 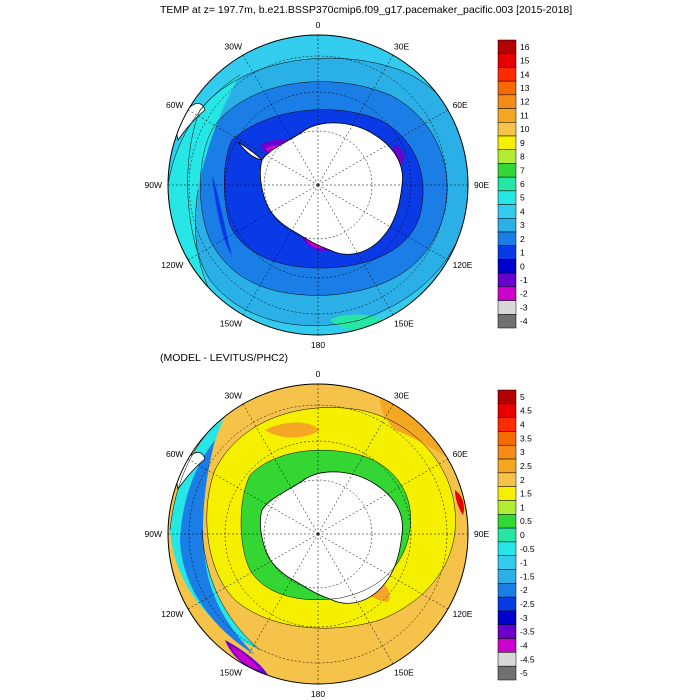 What do you see at coordinates (527, 632) in the screenshot?
I see `colorbar-label: -3.5` at bounding box center [527, 632].